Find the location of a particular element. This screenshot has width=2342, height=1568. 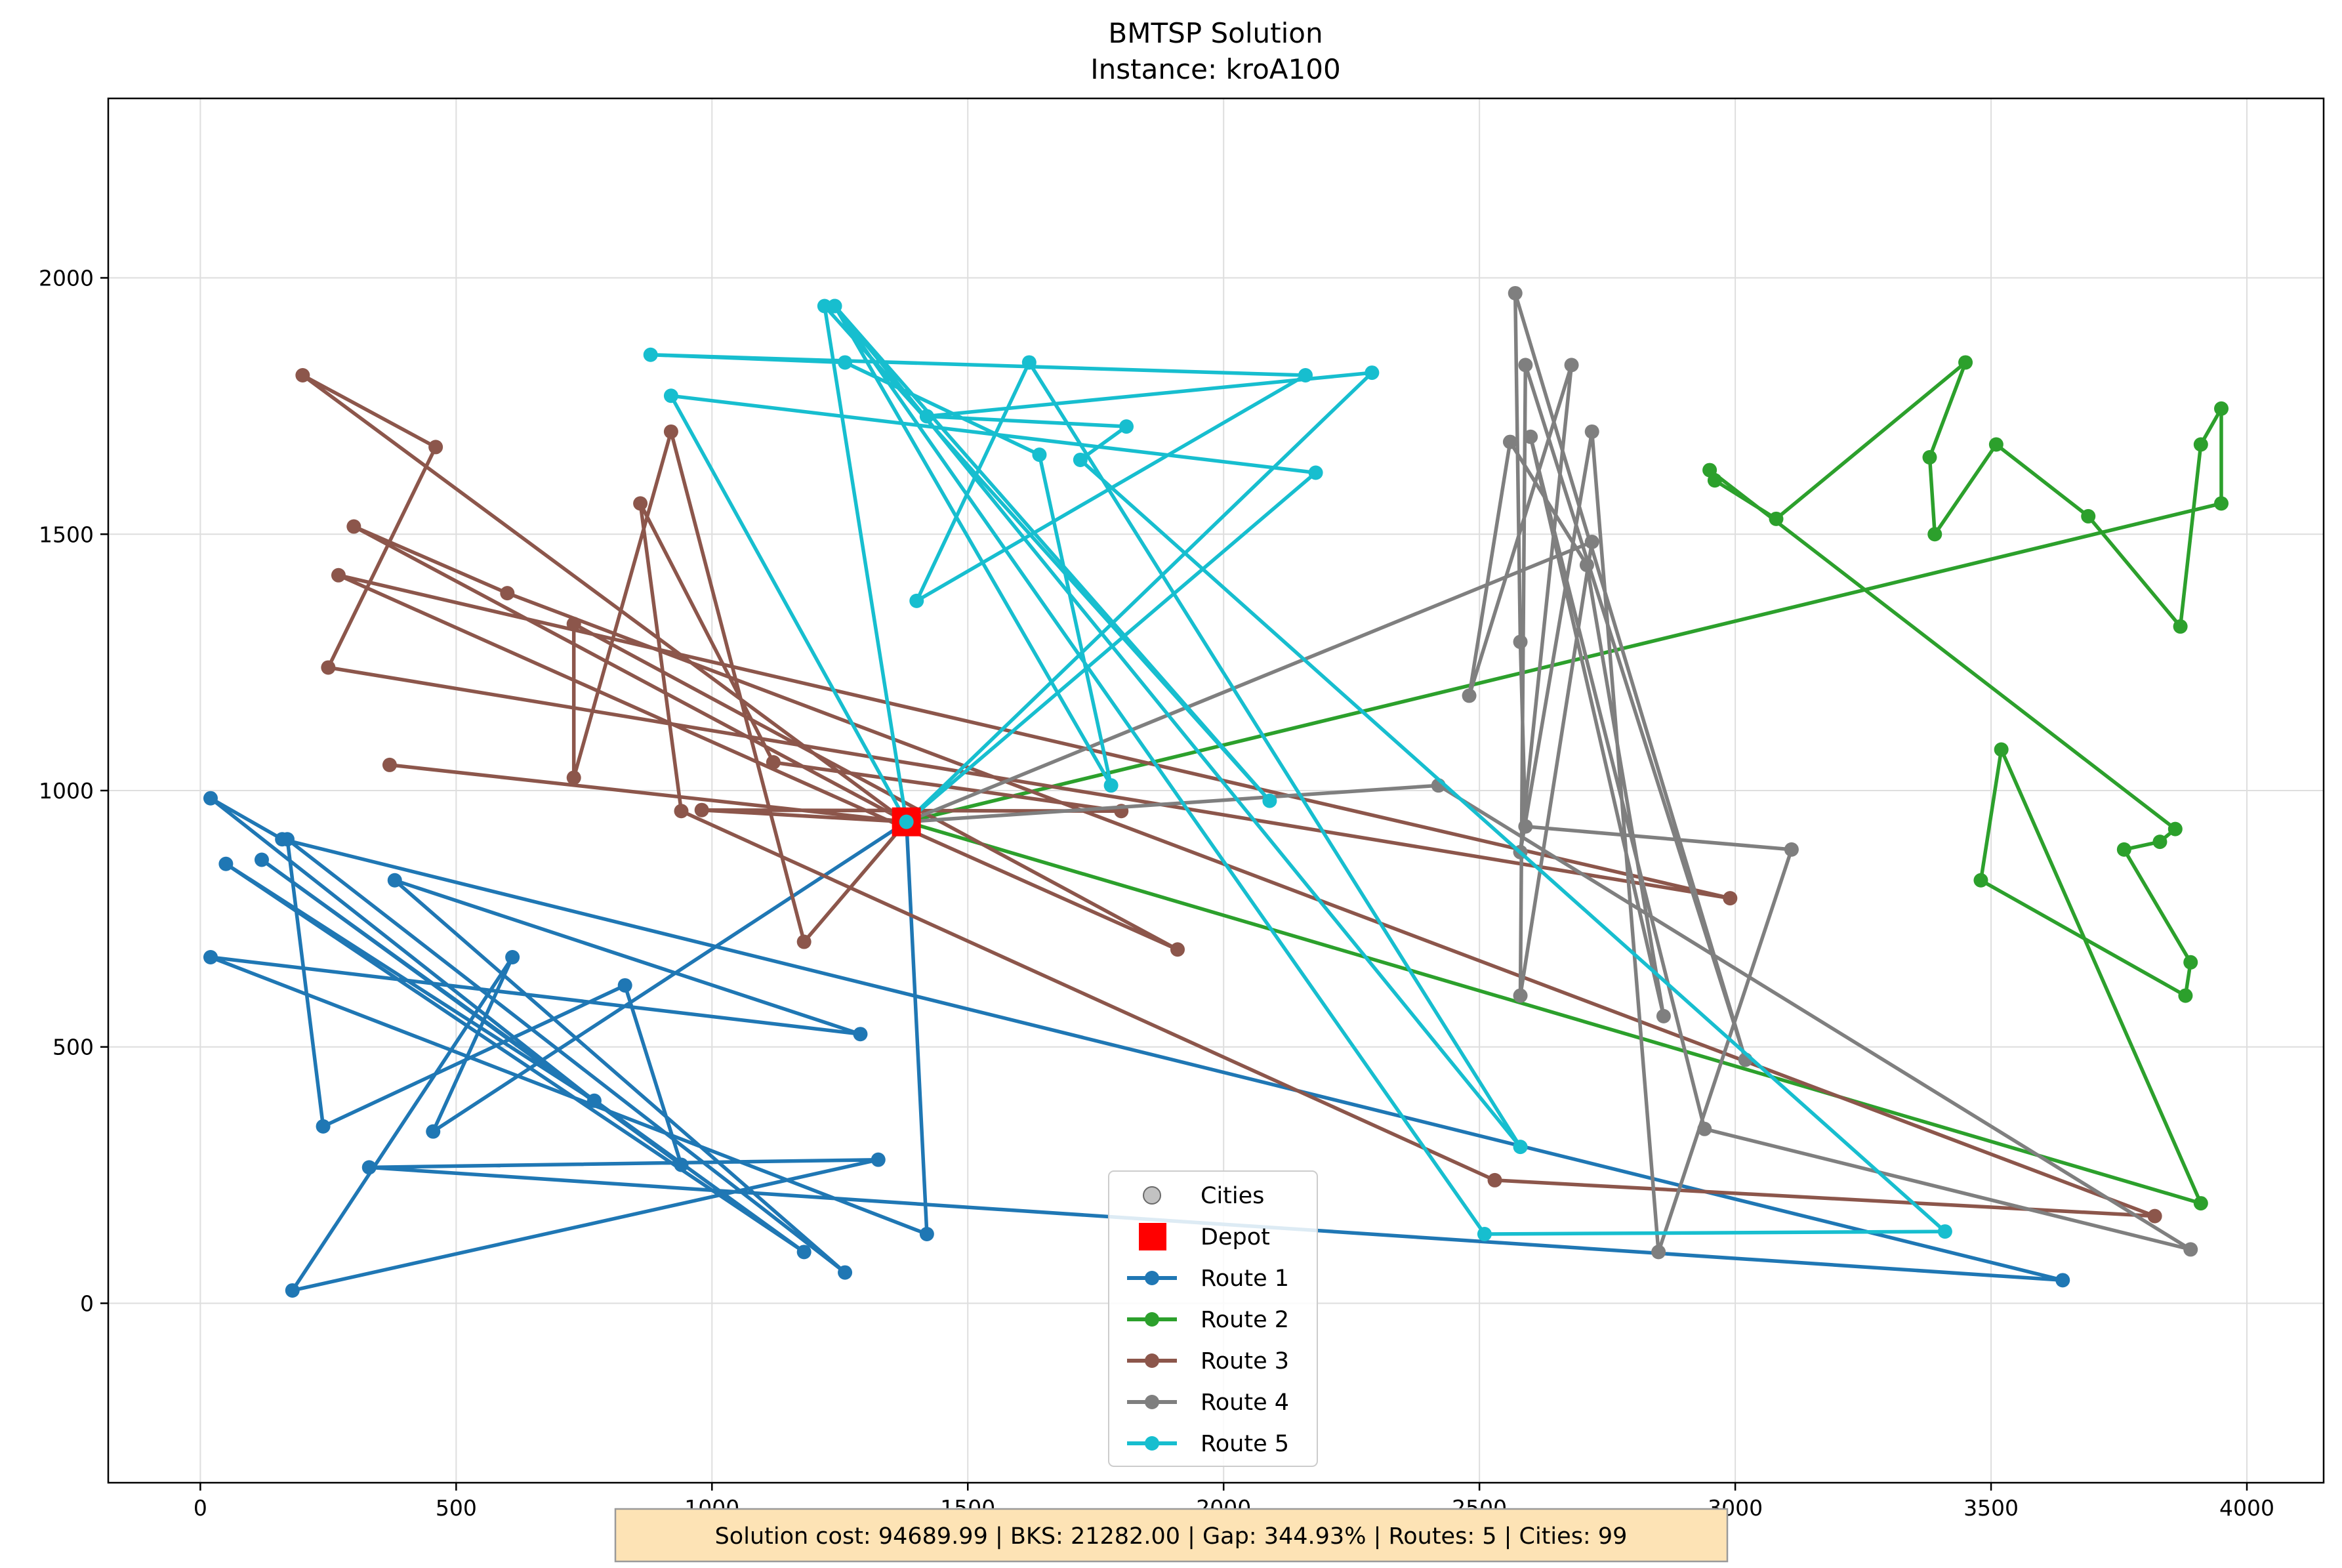

legend-label: Depot is located at coordinates (1236, 1237).